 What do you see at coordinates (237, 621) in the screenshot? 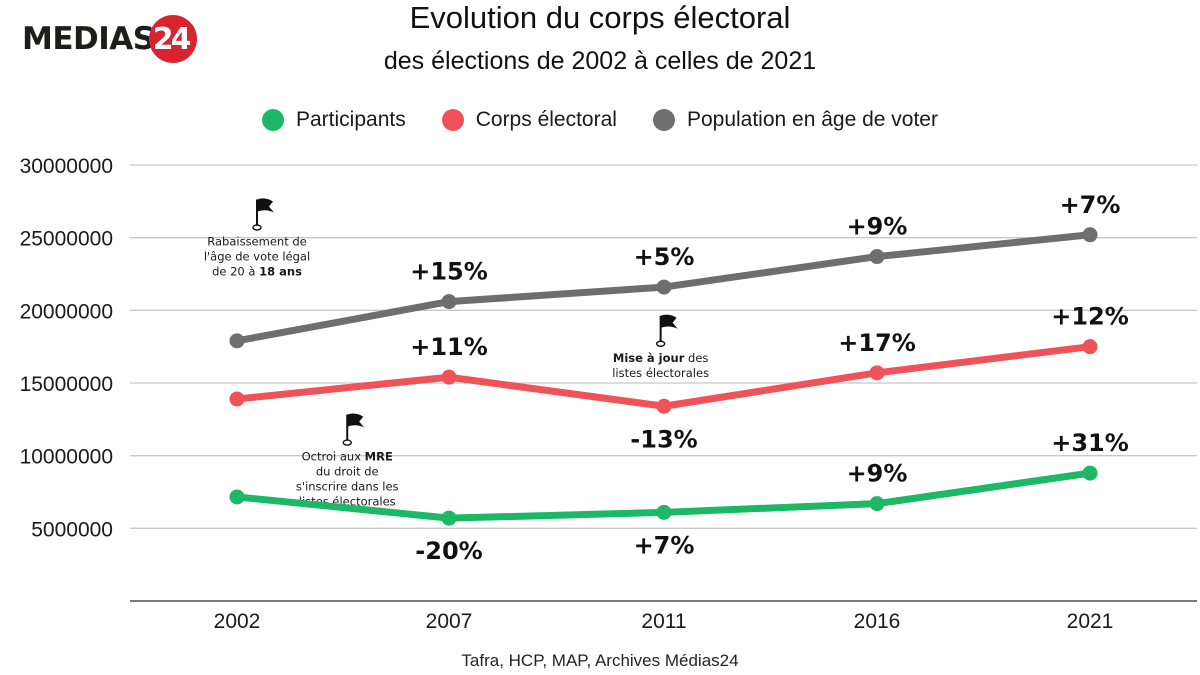
I see `x-tick-label: 2002` at bounding box center [237, 621].